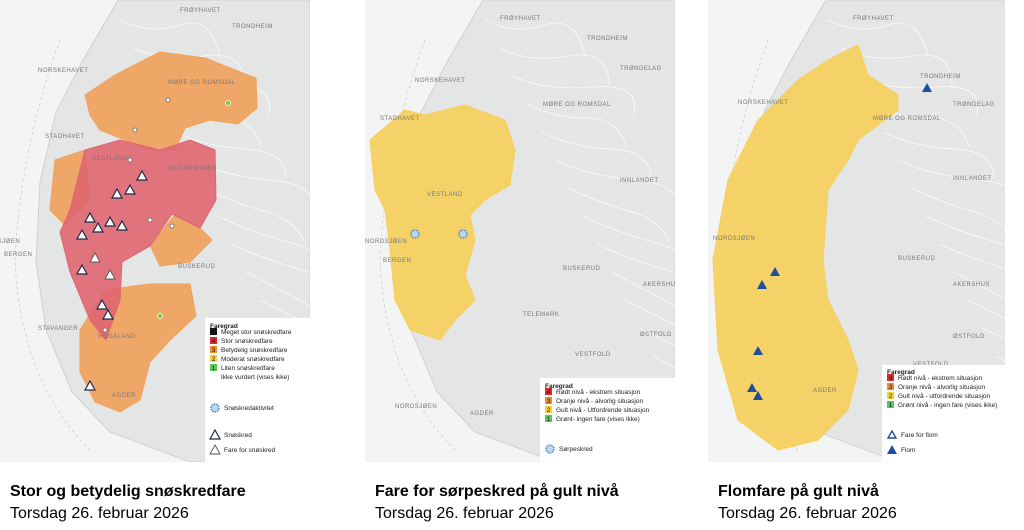  I want to click on caption-title: Stor og betydelig snøskredfare, so click(128, 491).